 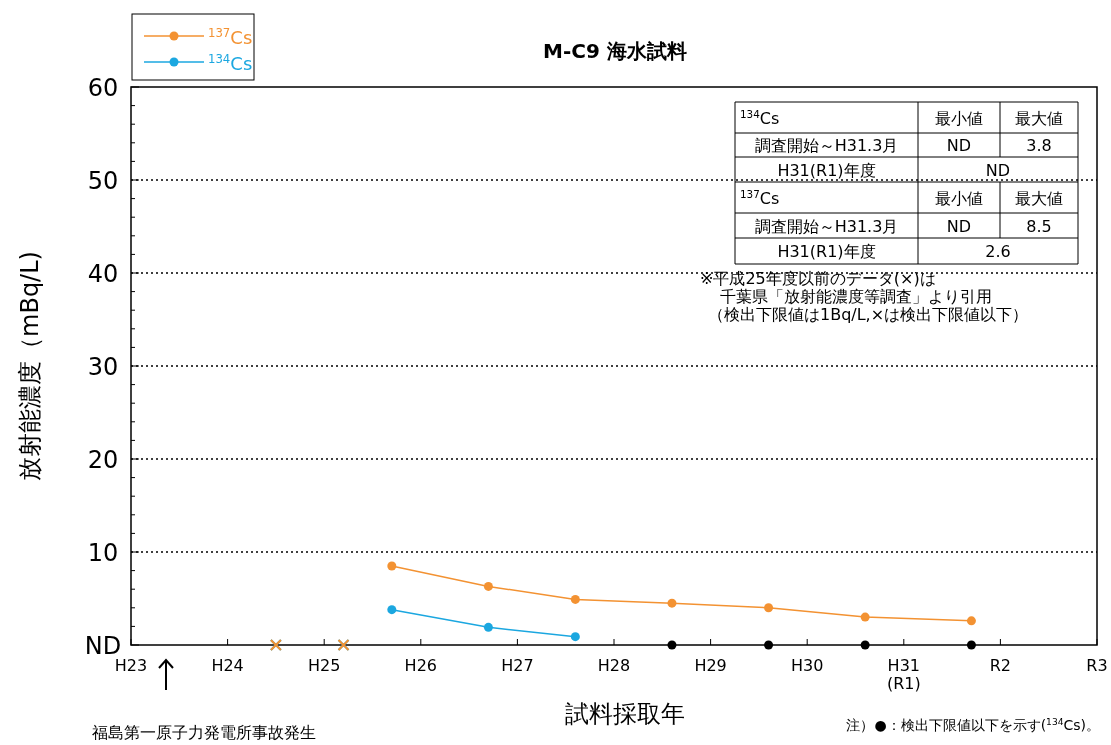 I want to click on y-tick-label: 20, so click(x=103, y=460).